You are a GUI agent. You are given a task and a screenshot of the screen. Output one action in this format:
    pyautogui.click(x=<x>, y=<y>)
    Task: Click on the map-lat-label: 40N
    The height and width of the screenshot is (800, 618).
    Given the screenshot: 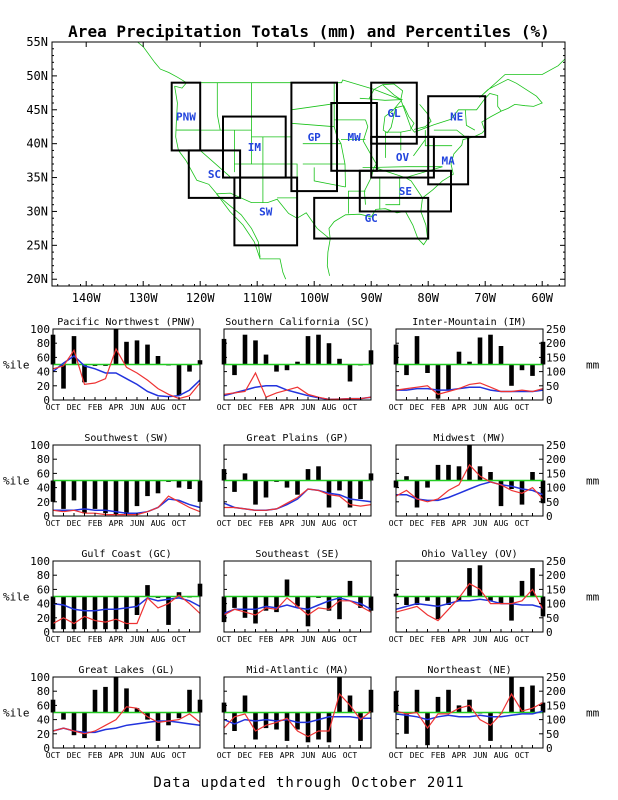 What is the action you would take?
    pyautogui.click(x=37, y=144)
    